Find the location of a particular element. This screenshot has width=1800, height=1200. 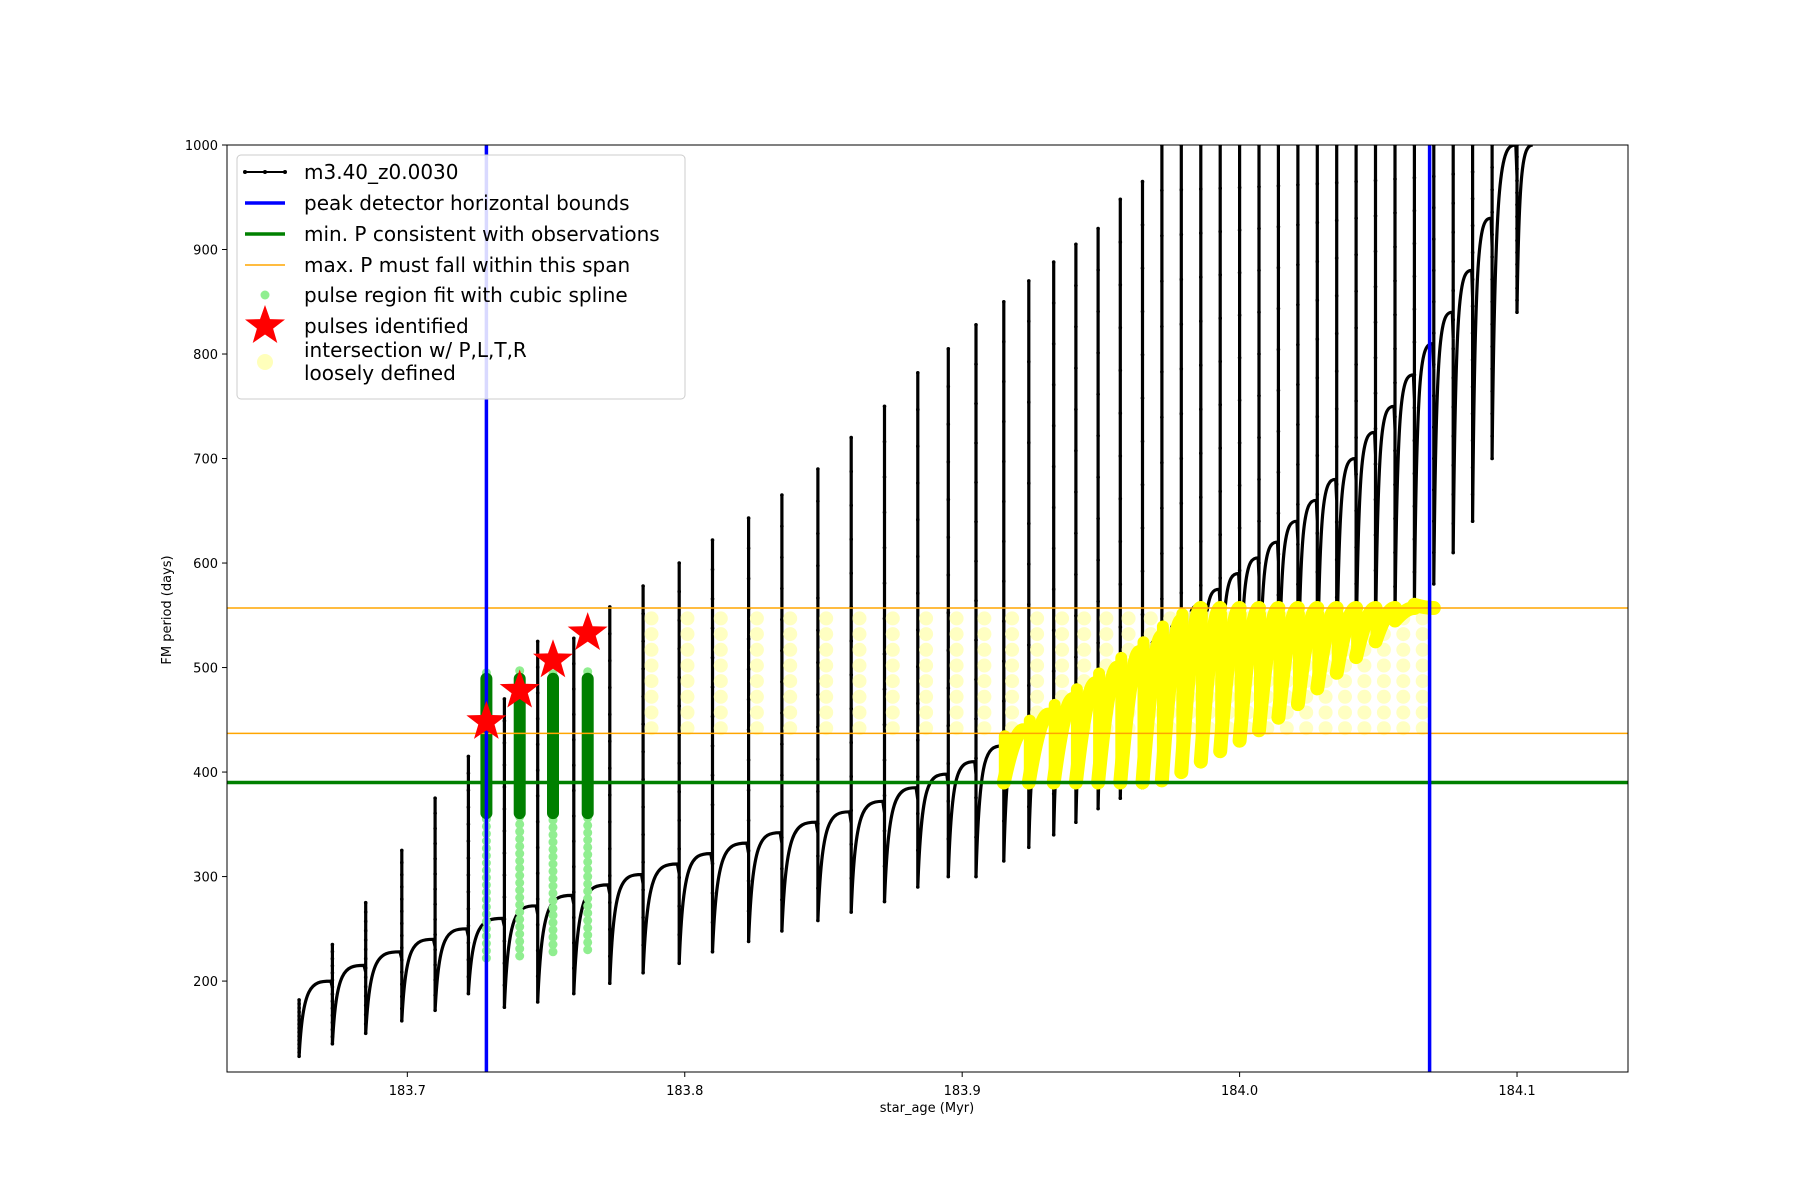

legend-swatch-star is located at coordinates (265, 324).